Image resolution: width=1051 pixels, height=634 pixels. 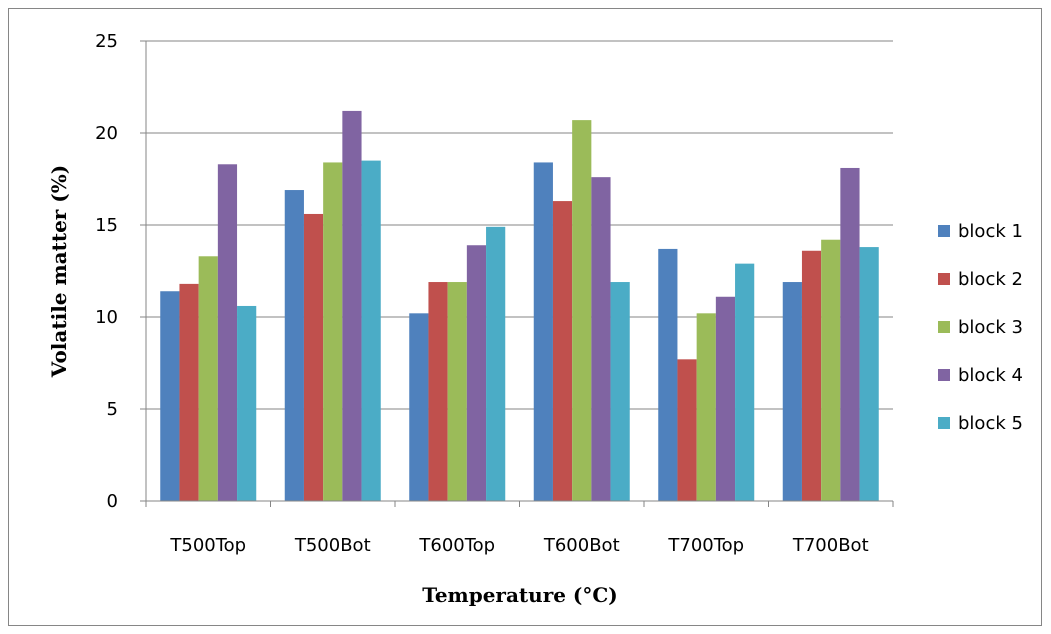 What do you see at coordinates (830, 545) in the screenshot?
I see `x-tick-label: T700Bot` at bounding box center [830, 545].